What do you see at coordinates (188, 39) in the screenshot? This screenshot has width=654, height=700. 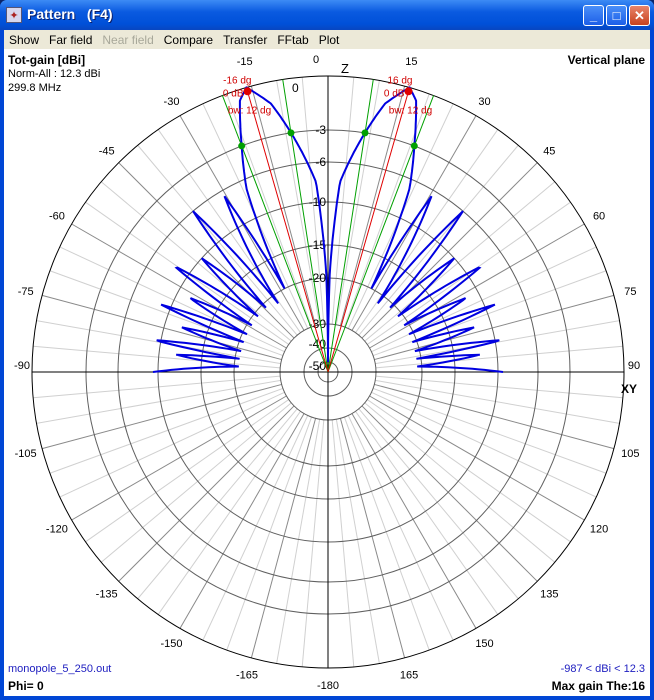 I see `menu-compare: Compare` at bounding box center [188, 39].